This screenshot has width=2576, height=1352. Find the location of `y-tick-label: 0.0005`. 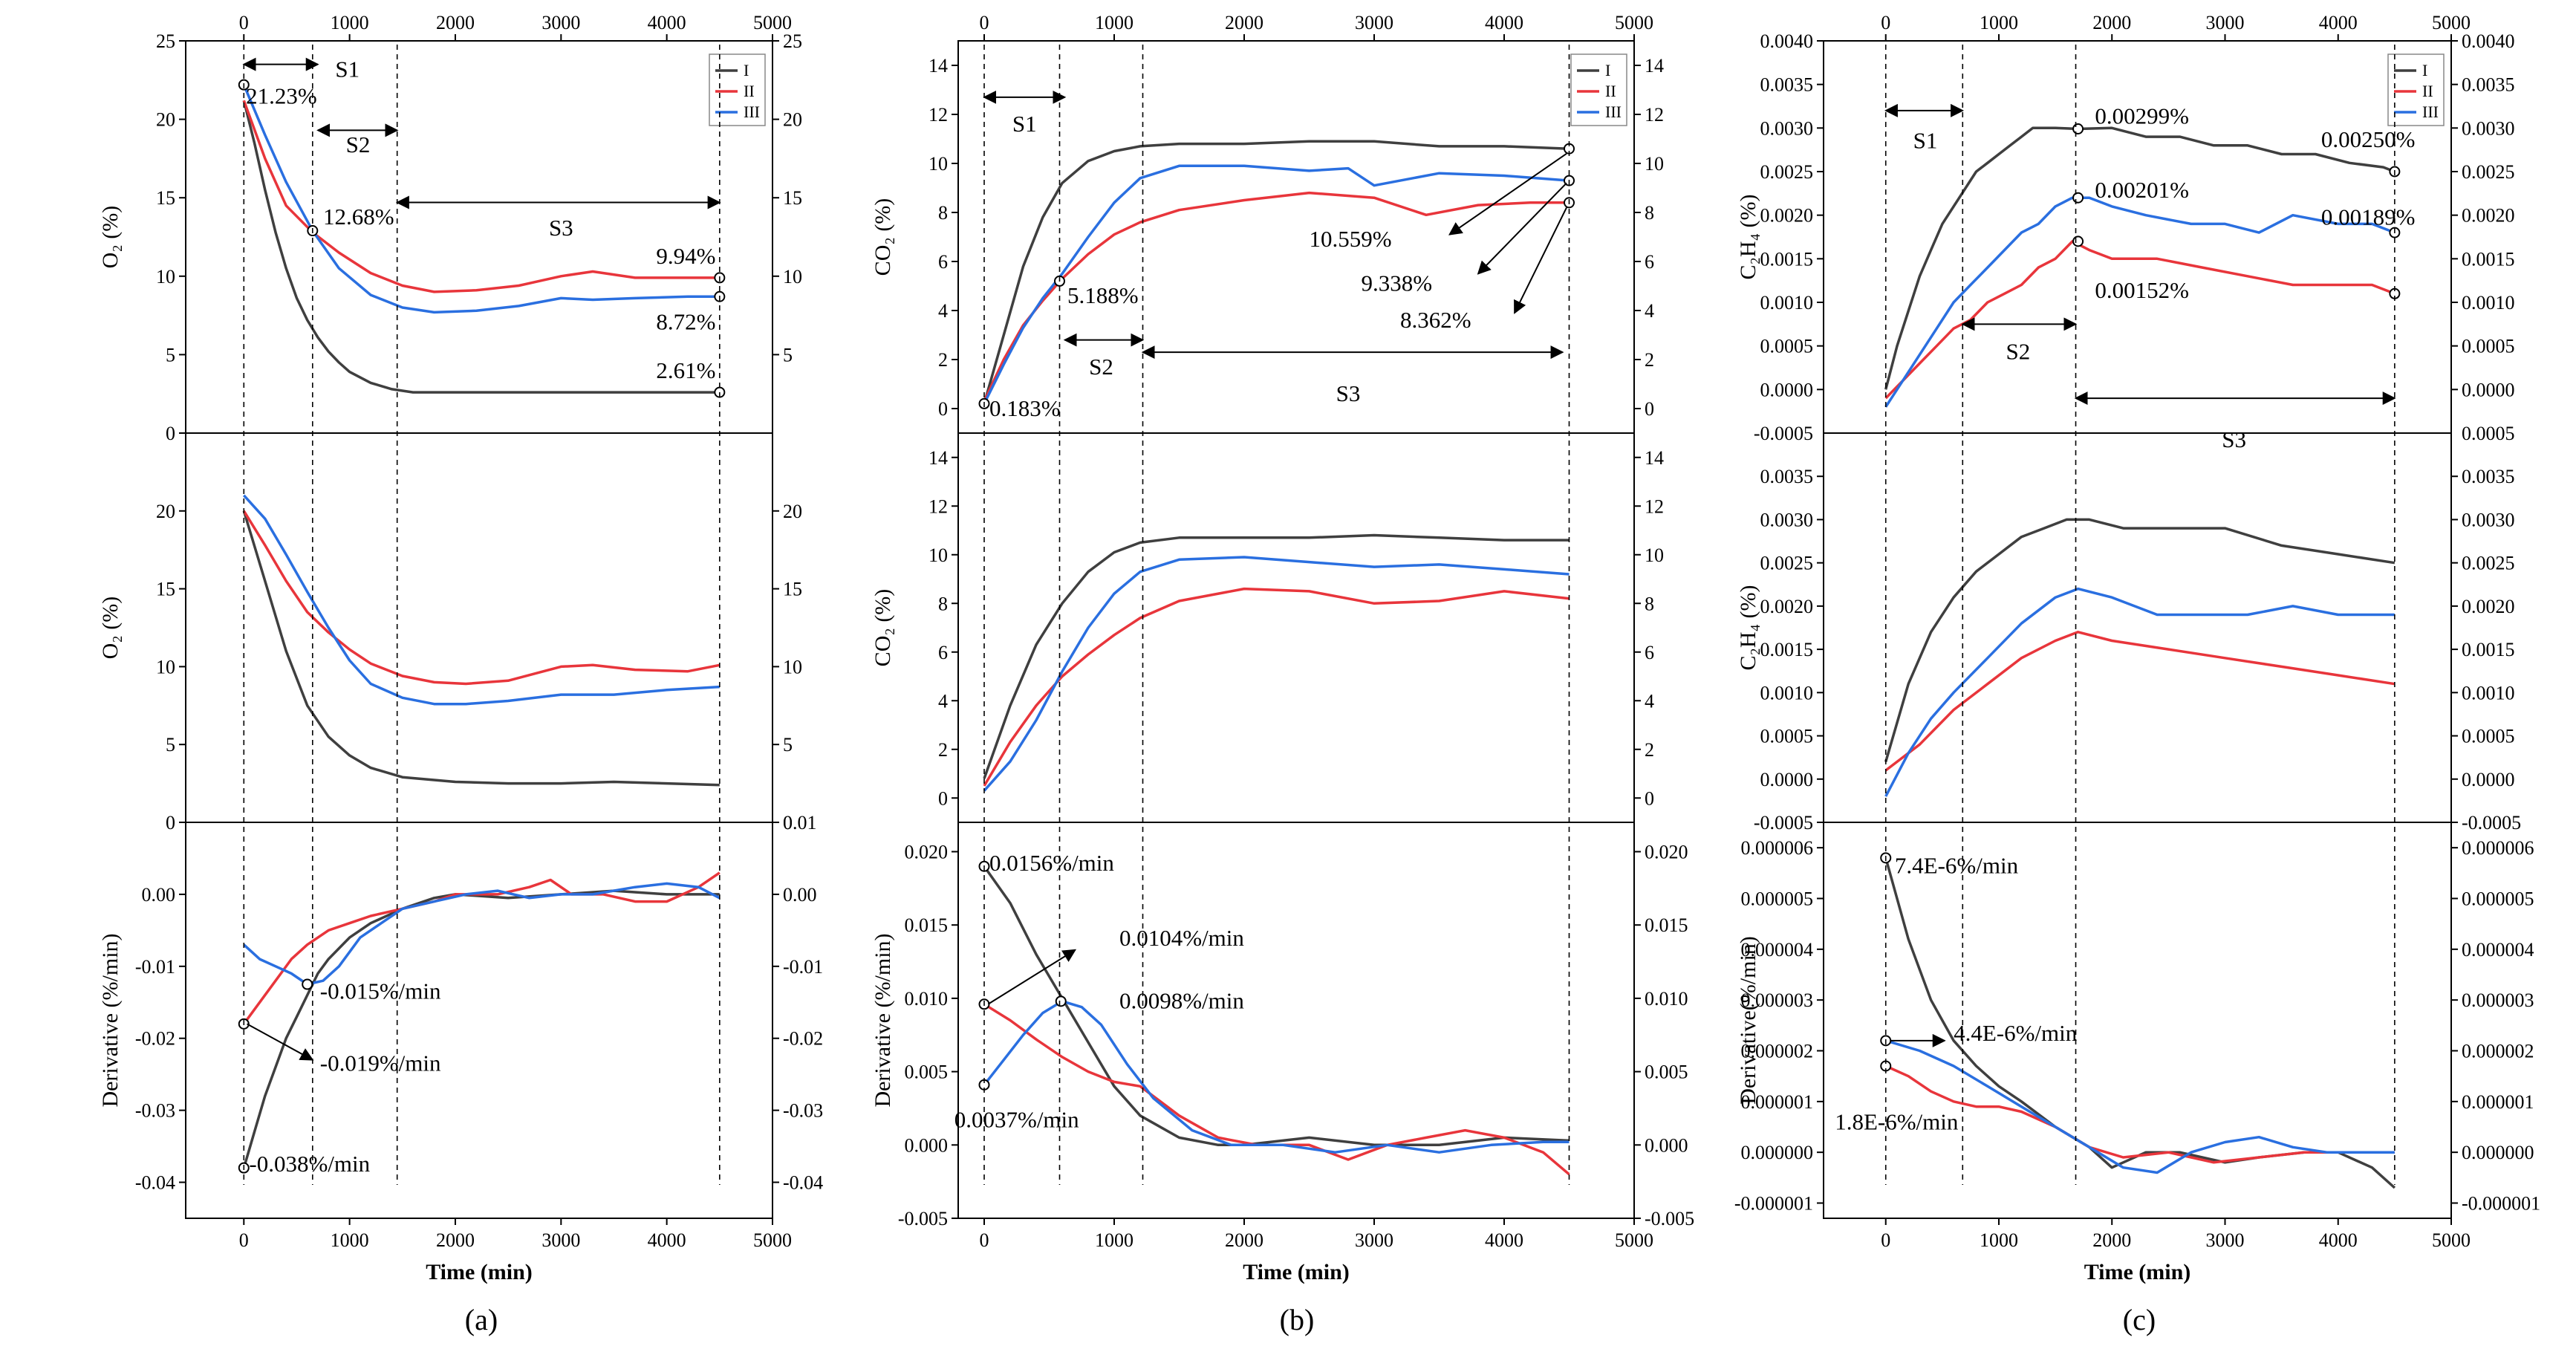

y-tick-label: 0.0005 is located at coordinates (1787, 737).